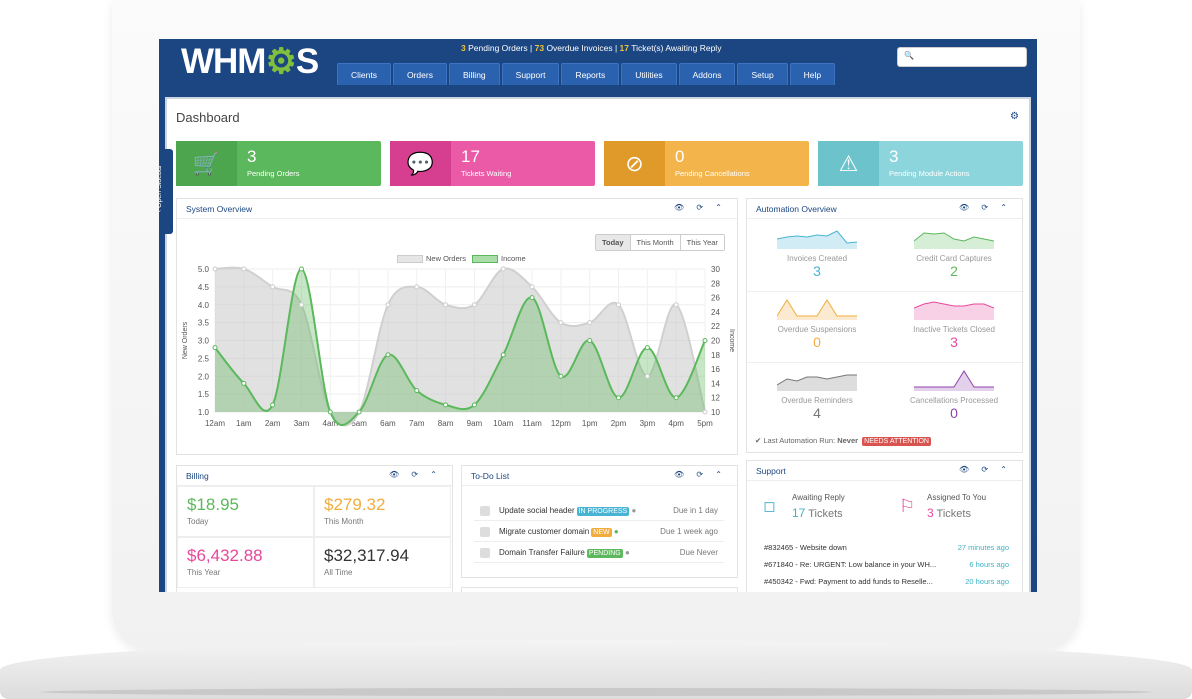  I want to click on laptop-shadow, so click(596, 692).